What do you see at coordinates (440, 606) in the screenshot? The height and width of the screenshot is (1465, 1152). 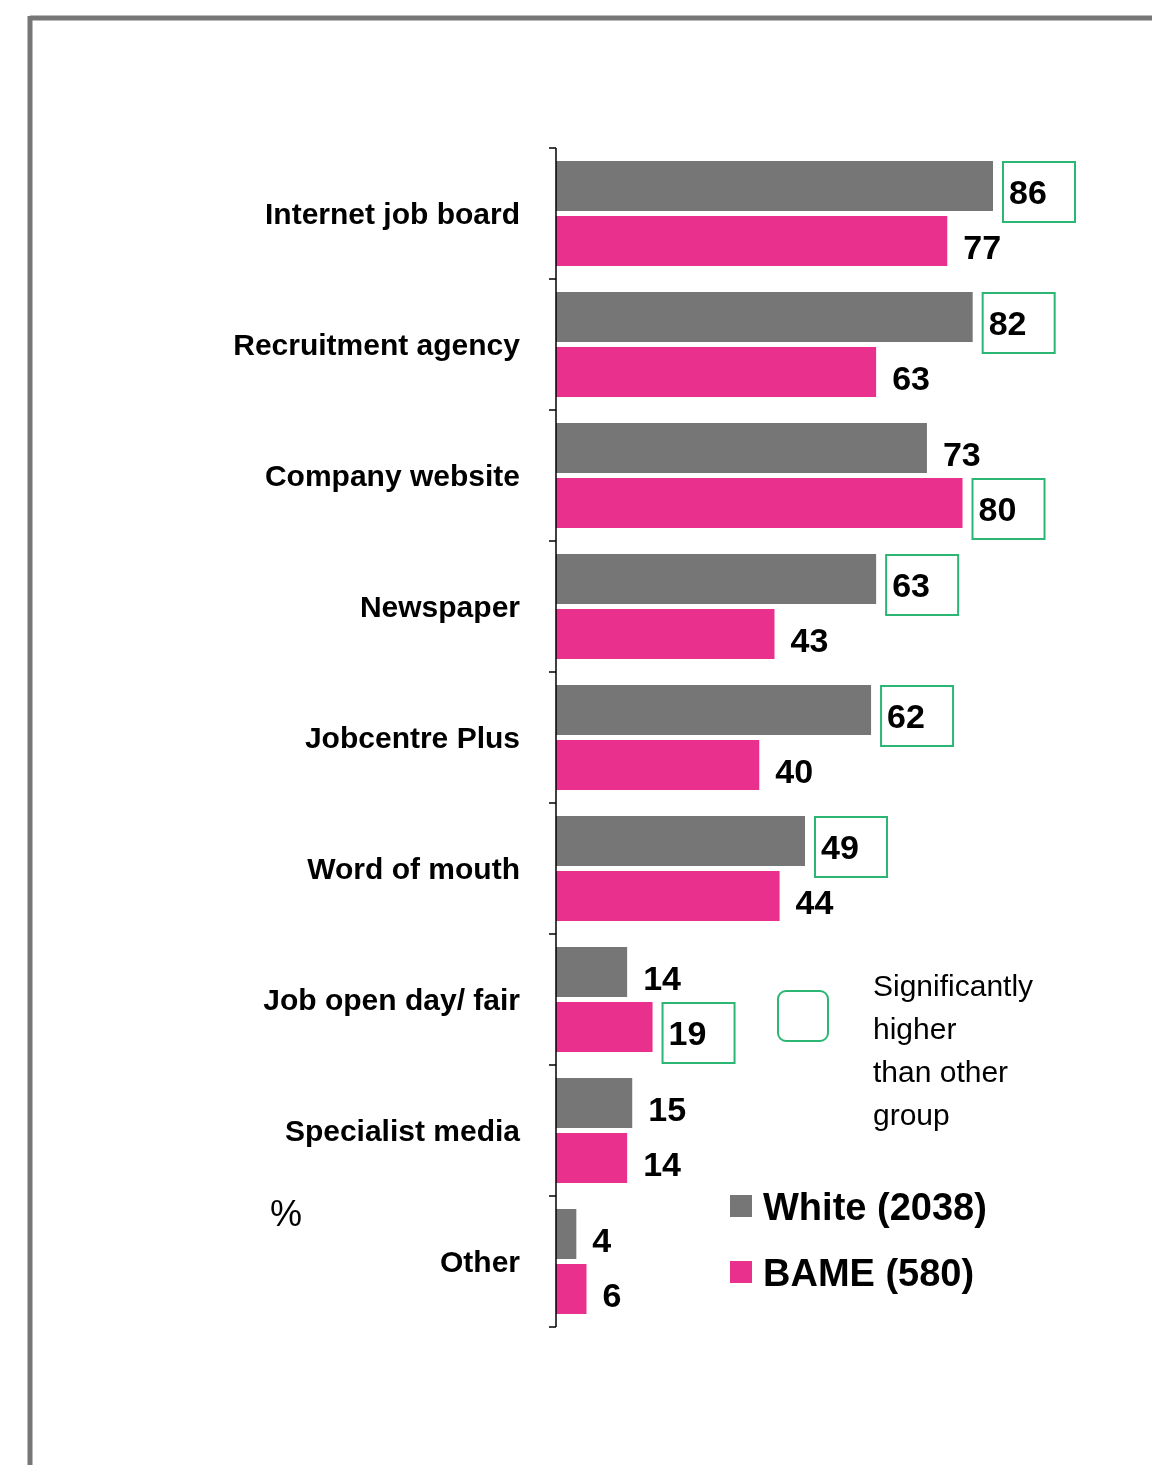 I see `y-tick-label: Newspaper` at bounding box center [440, 606].